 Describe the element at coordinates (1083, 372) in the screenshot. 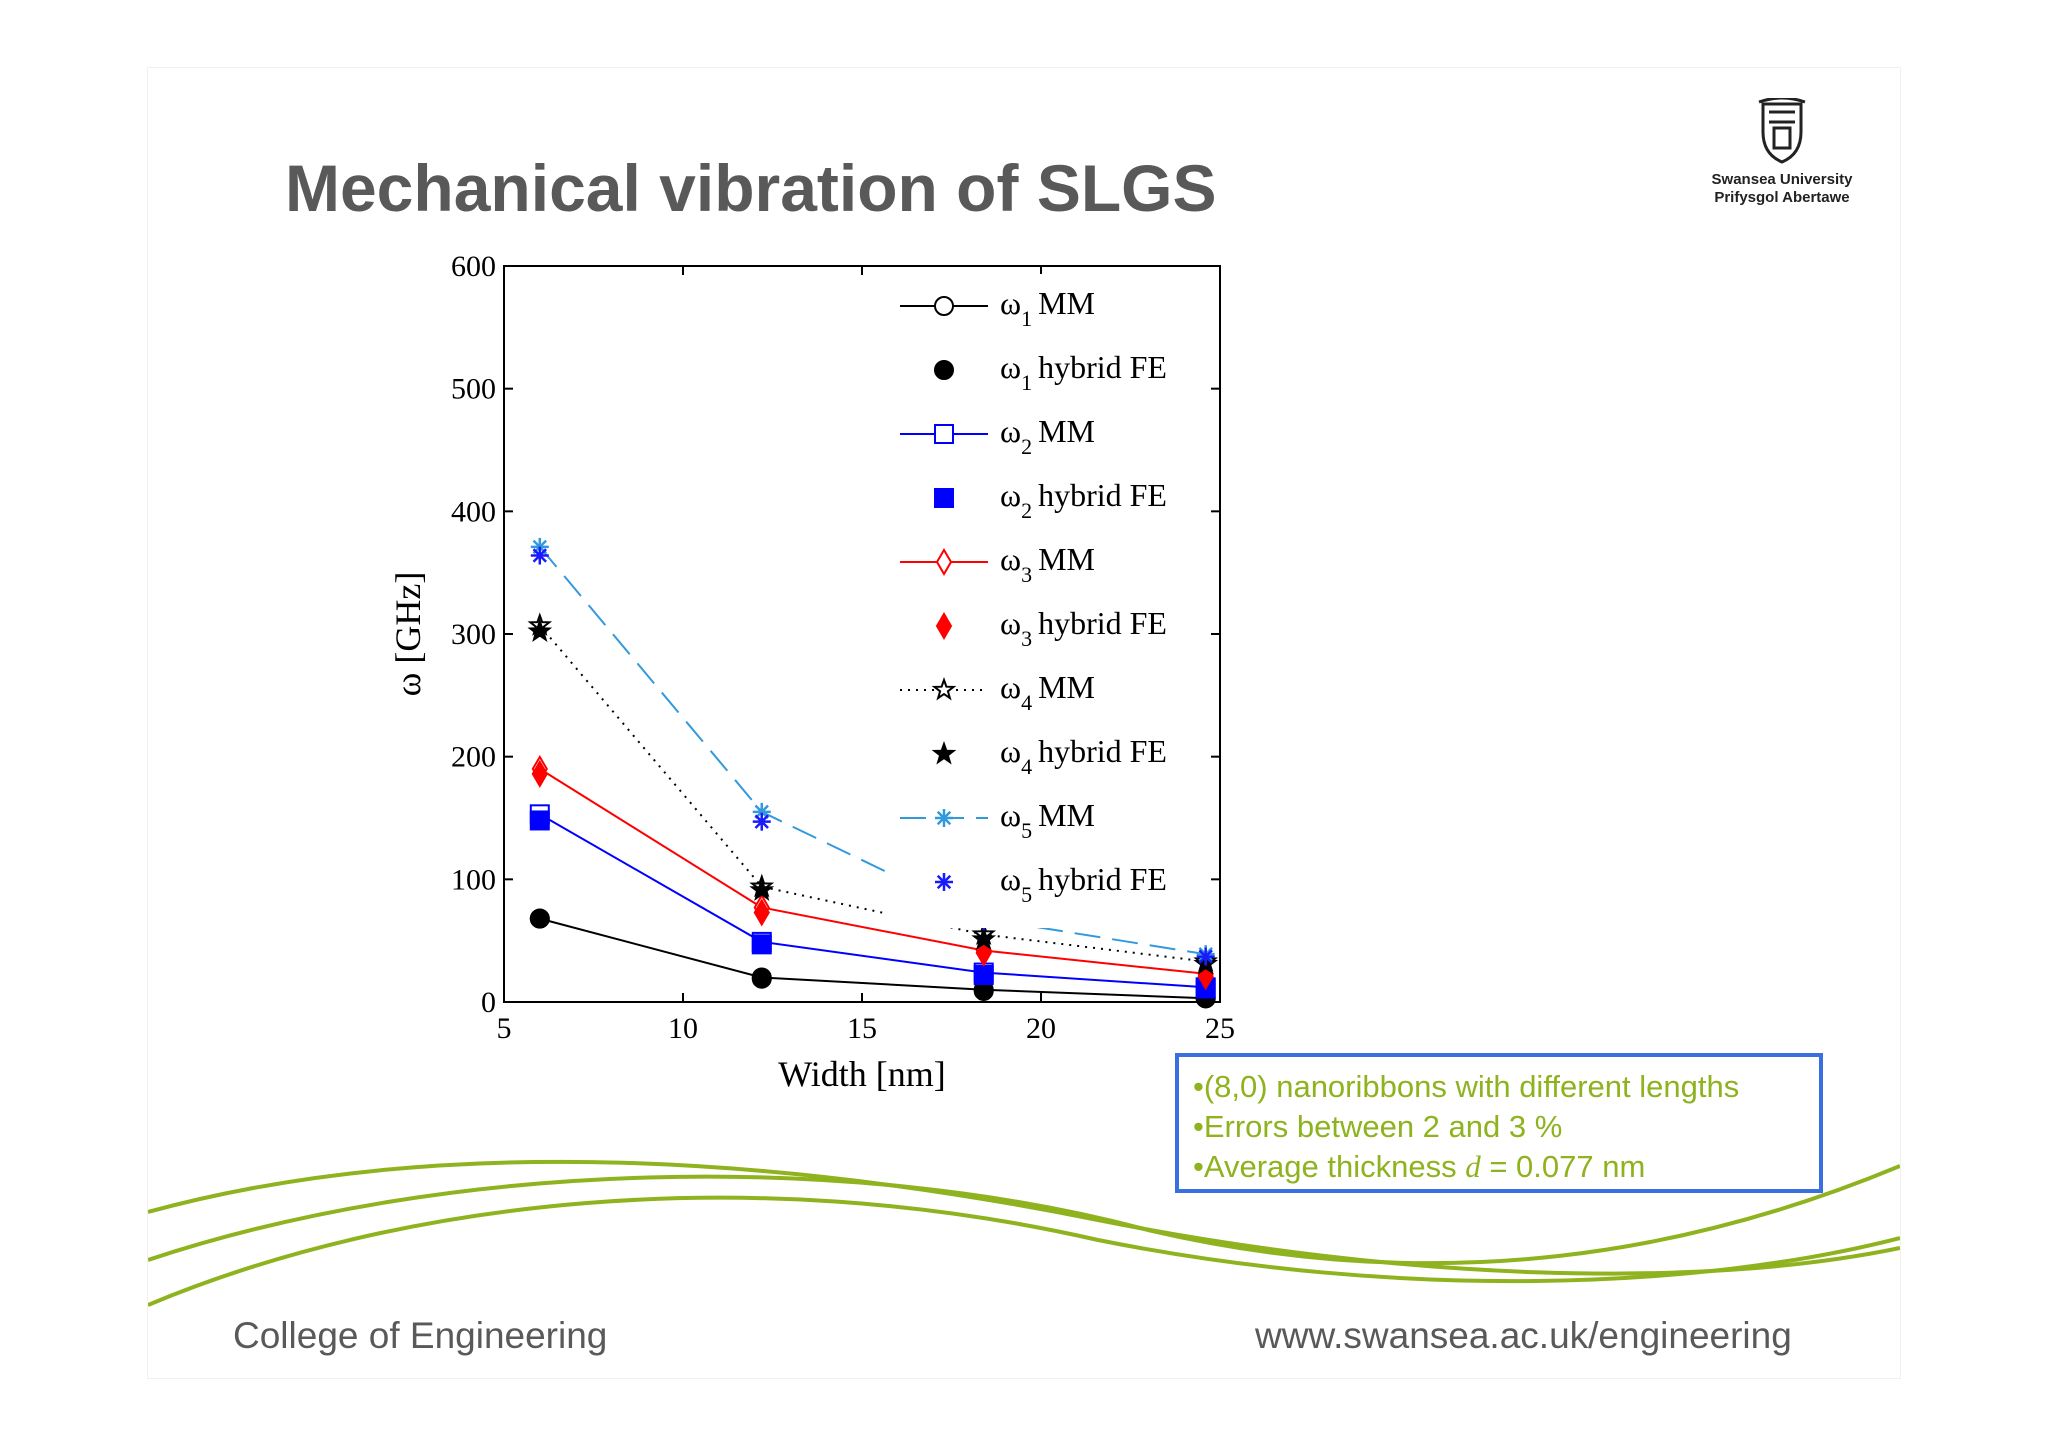

I see `legend-label-1: ω1 hybrid FE` at that location.